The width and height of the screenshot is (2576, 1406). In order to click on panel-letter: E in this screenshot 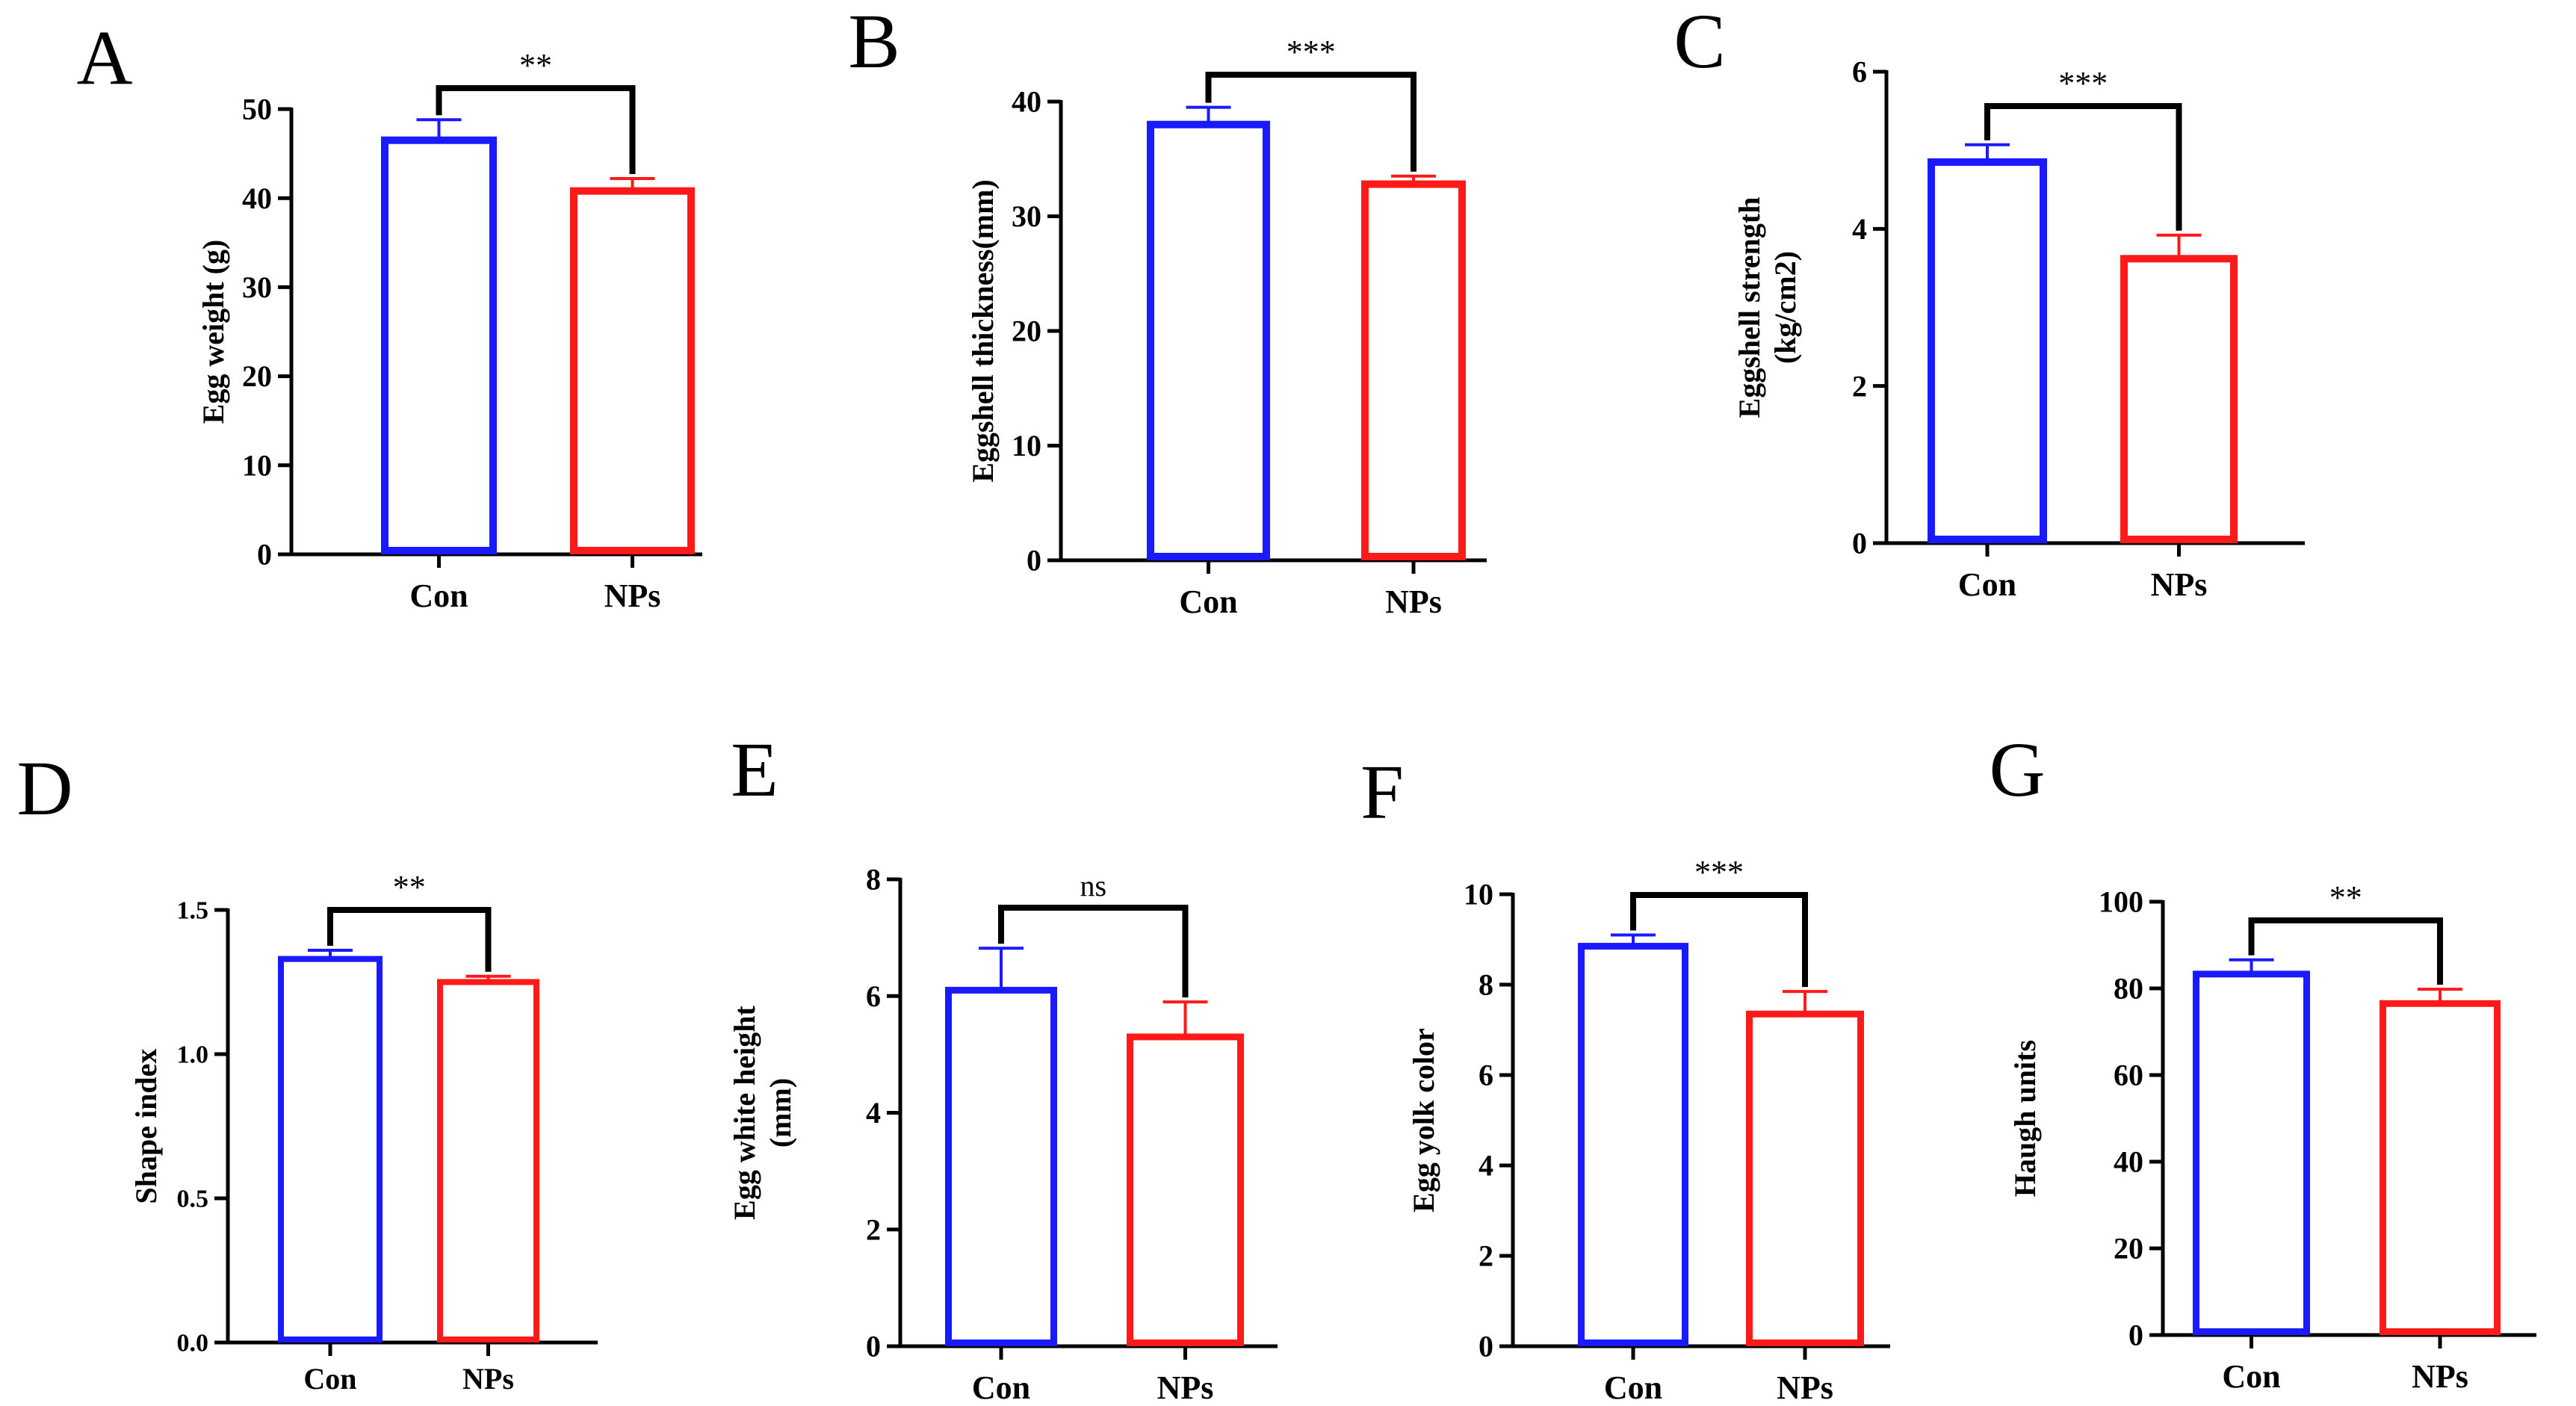, I will do `click(754, 770)`.